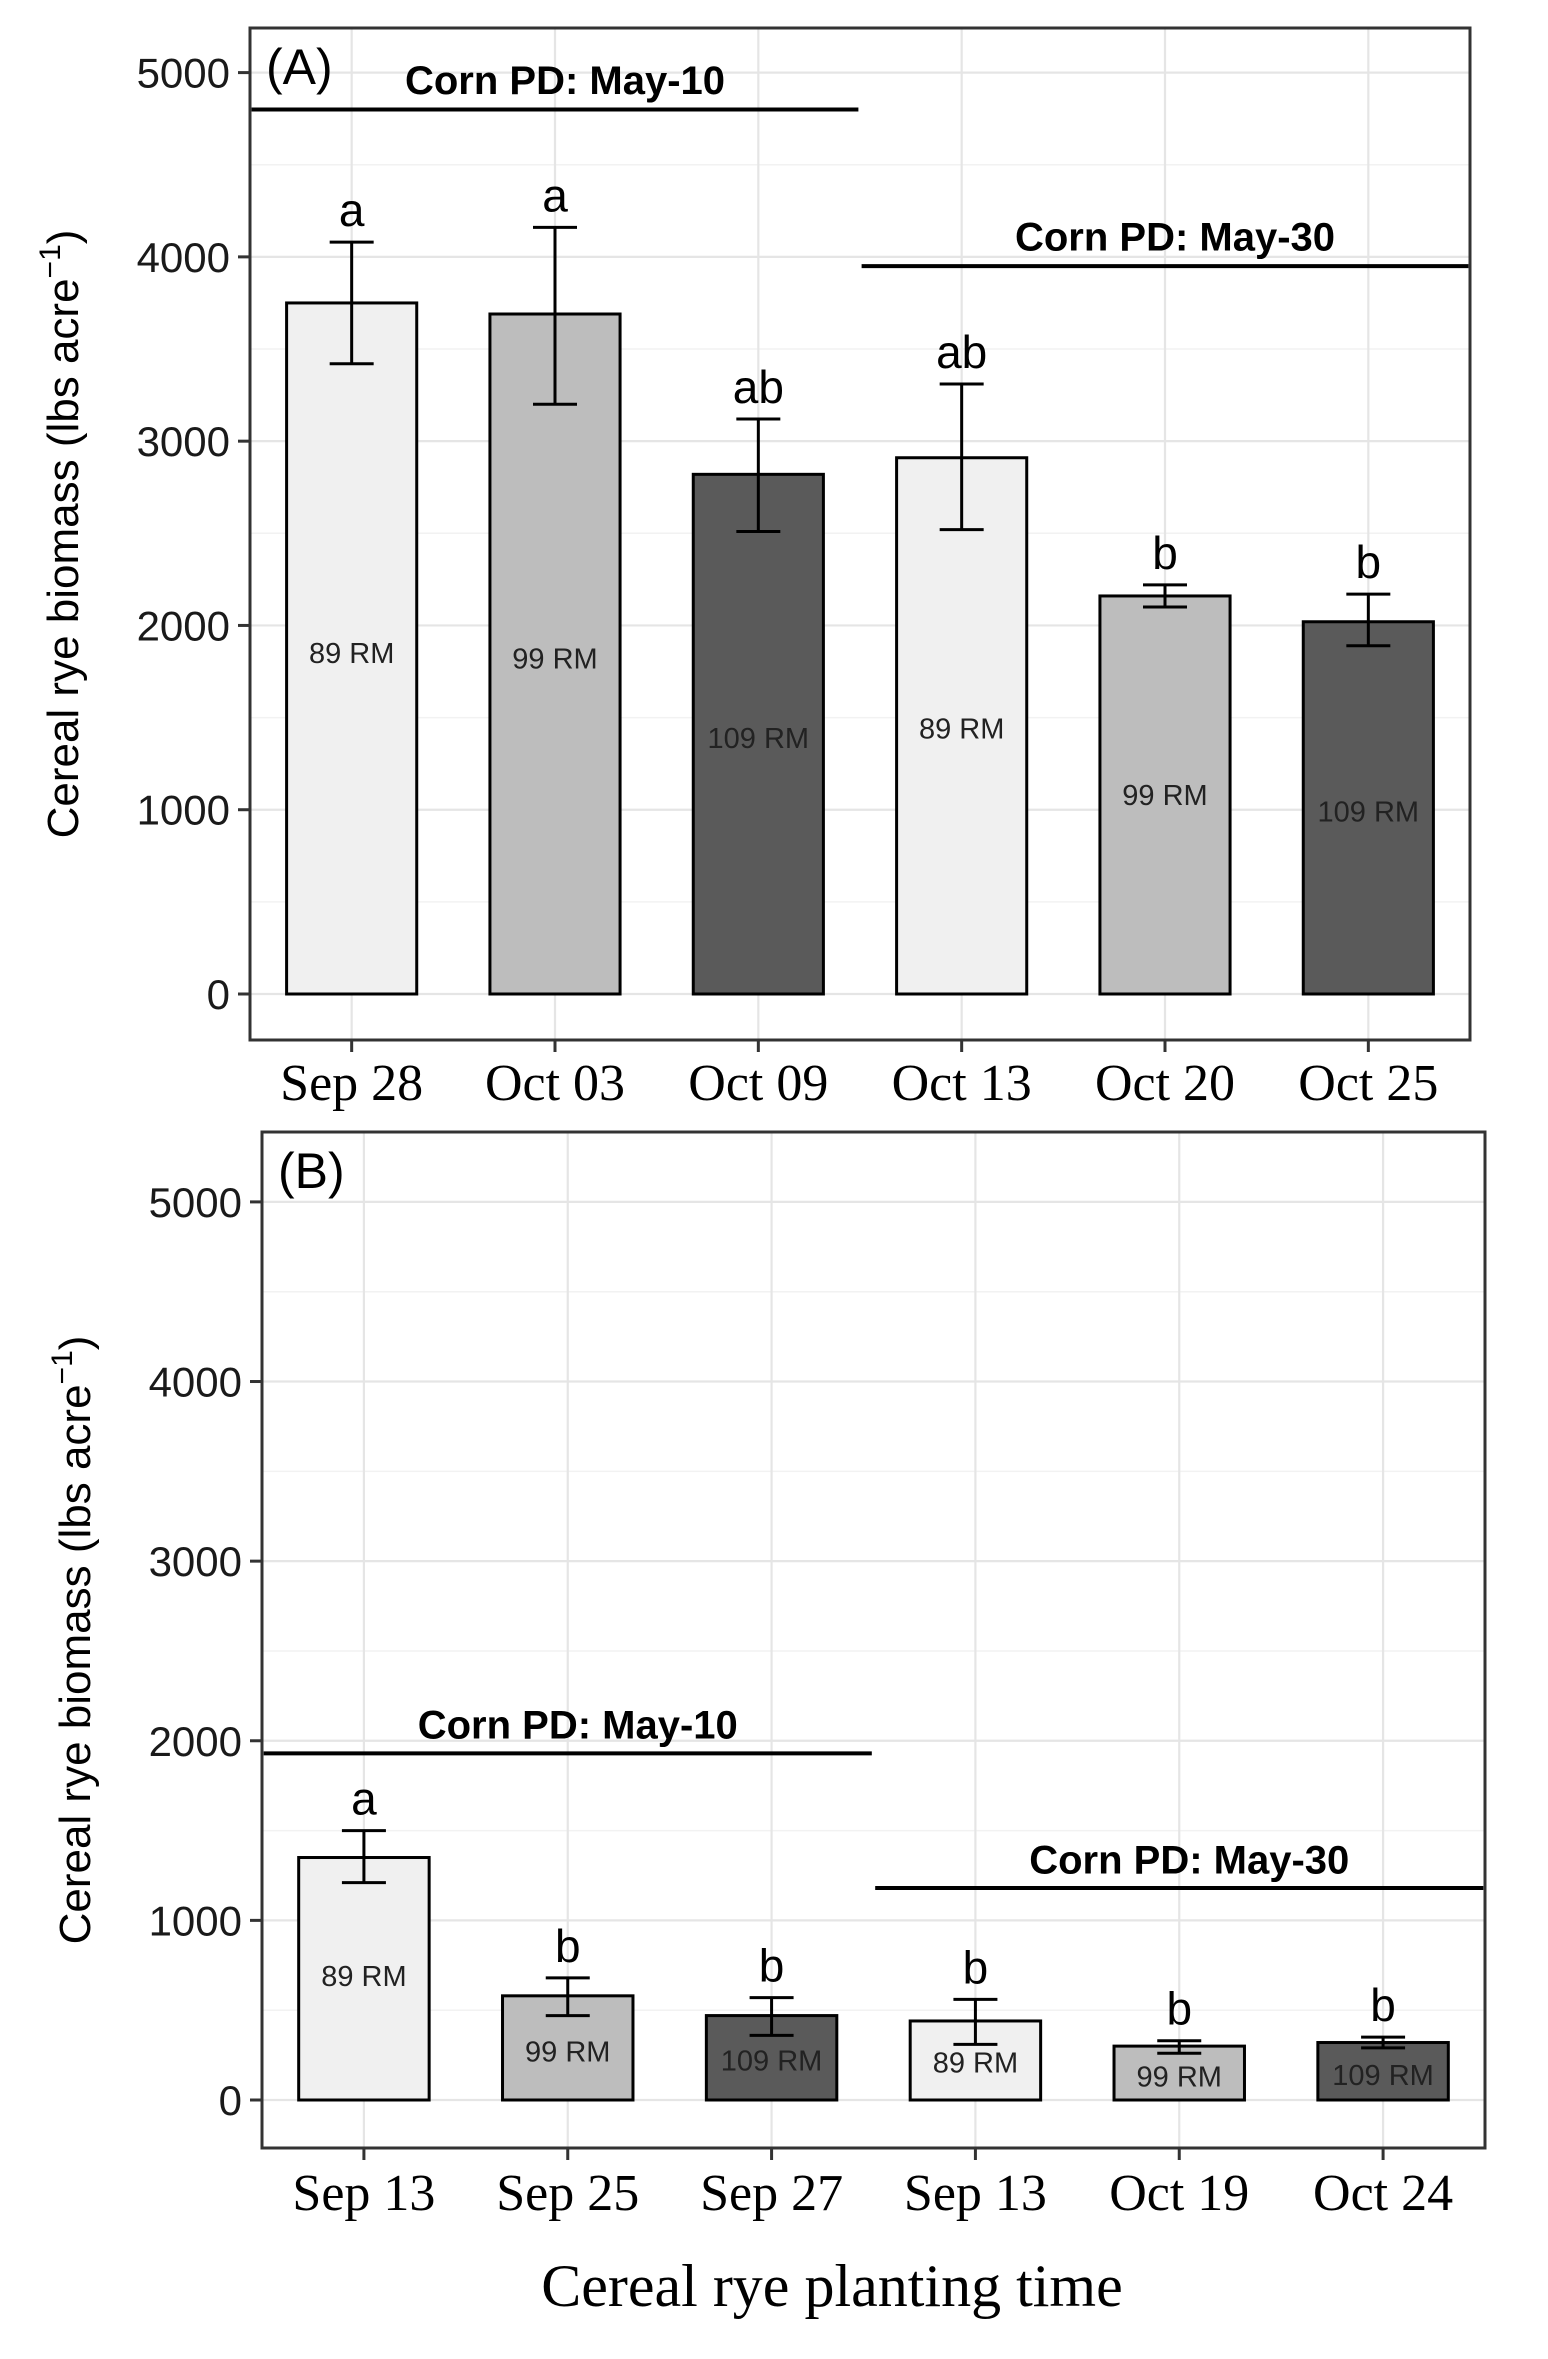  I want to click on x-tick-label: Oct 20, so click(1165, 1083).